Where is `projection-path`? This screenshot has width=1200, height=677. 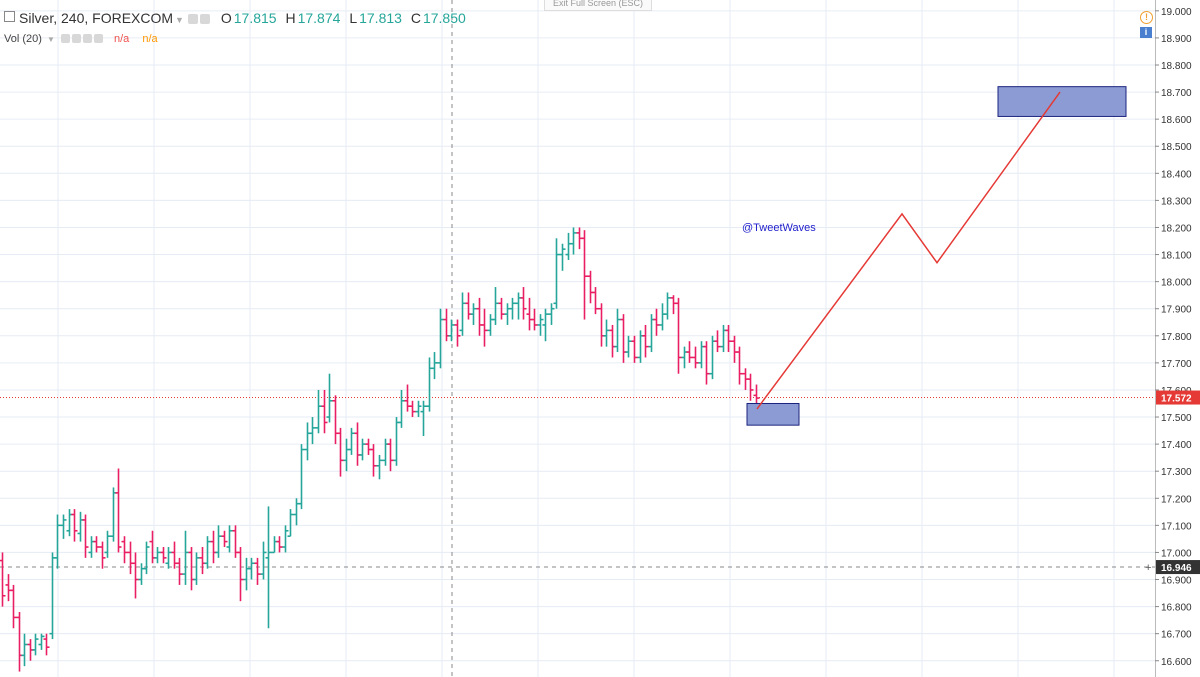
projection-path is located at coordinates (908, 250).